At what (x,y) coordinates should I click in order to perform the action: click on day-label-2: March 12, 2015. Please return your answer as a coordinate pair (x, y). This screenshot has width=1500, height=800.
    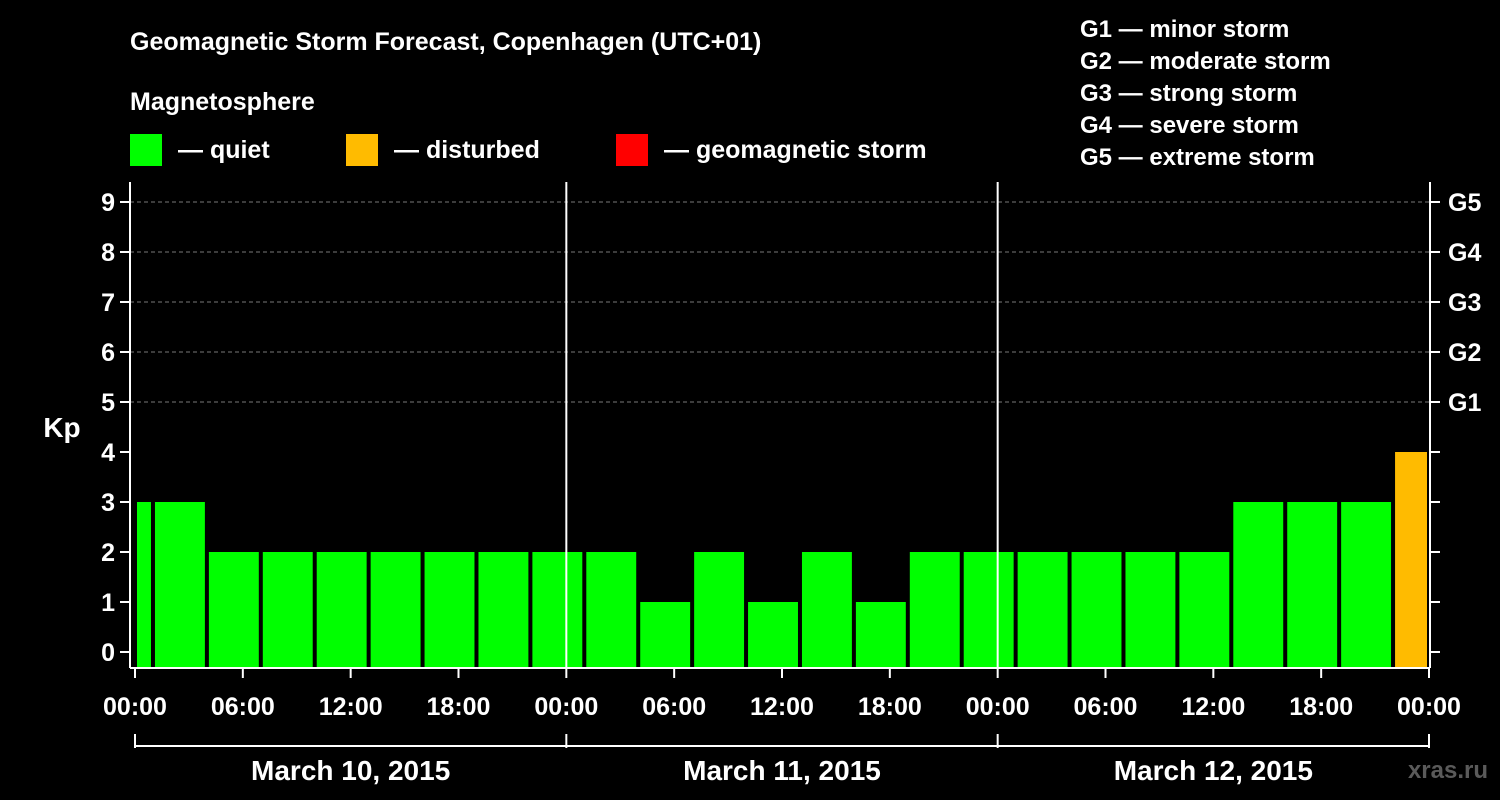
    Looking at the image, I should click on (1213, 770).